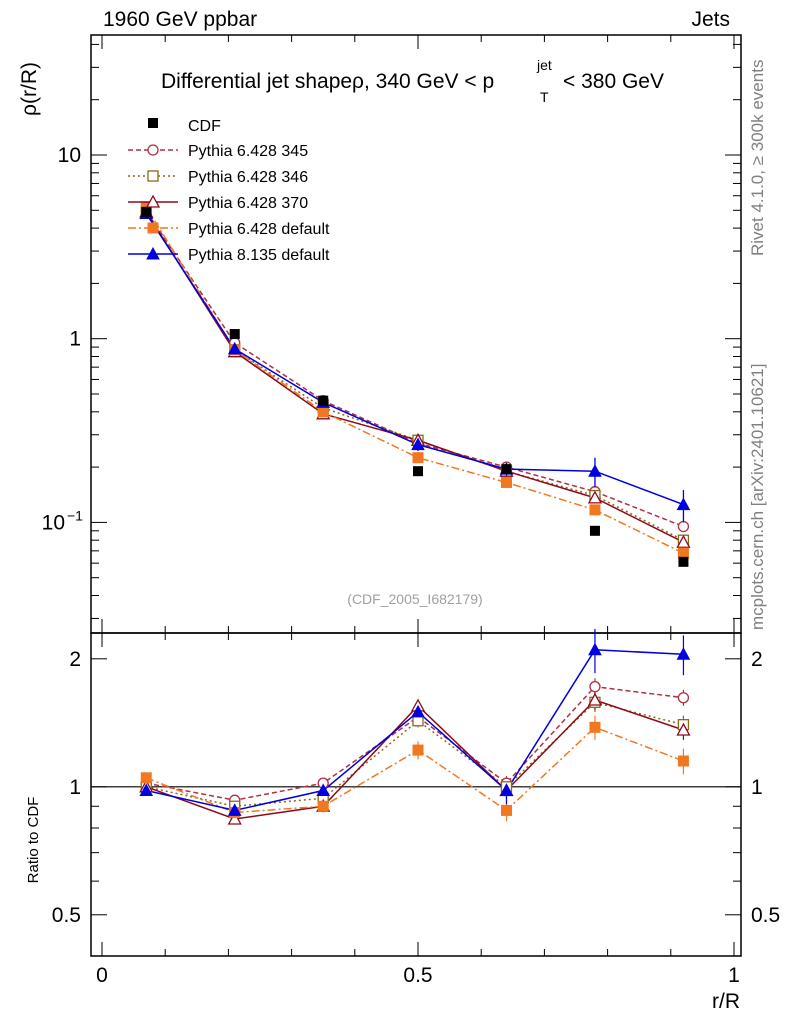  What do you see at coordinates (757, 659) in the screenshot?
I see `ratio-tick-label-right: 2` at bounding box center [757, 659].